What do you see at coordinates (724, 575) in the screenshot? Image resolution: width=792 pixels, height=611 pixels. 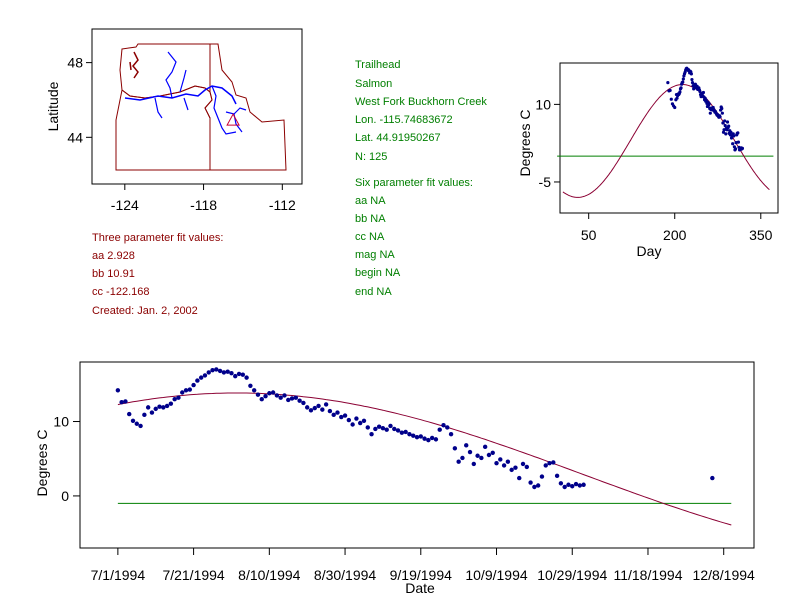 I see `date-x-tick-label: 12/8/1994` at bounding box center [724, 575].